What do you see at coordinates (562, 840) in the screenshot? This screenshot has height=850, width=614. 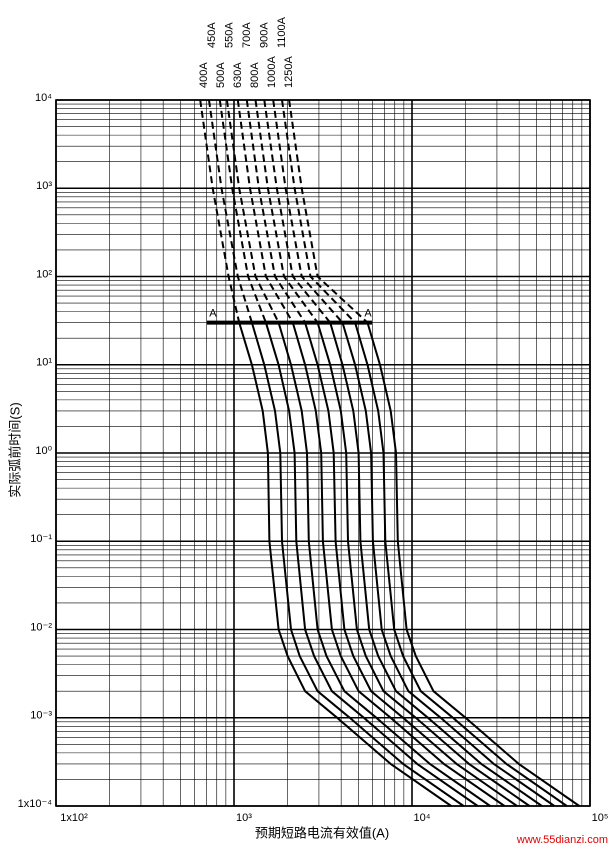 I see `watermark: www.55dianzi.com` at bounding box center [562, 840].